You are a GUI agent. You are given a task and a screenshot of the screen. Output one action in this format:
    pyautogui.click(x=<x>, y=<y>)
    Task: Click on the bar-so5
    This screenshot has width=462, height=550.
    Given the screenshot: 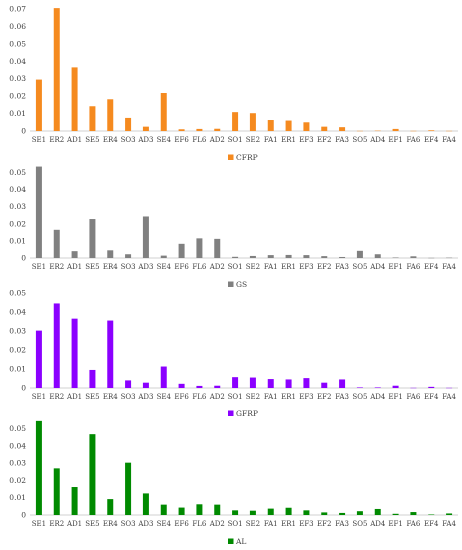 What is the action you would take?
    pyautogui.click(x=359, y=513)
    